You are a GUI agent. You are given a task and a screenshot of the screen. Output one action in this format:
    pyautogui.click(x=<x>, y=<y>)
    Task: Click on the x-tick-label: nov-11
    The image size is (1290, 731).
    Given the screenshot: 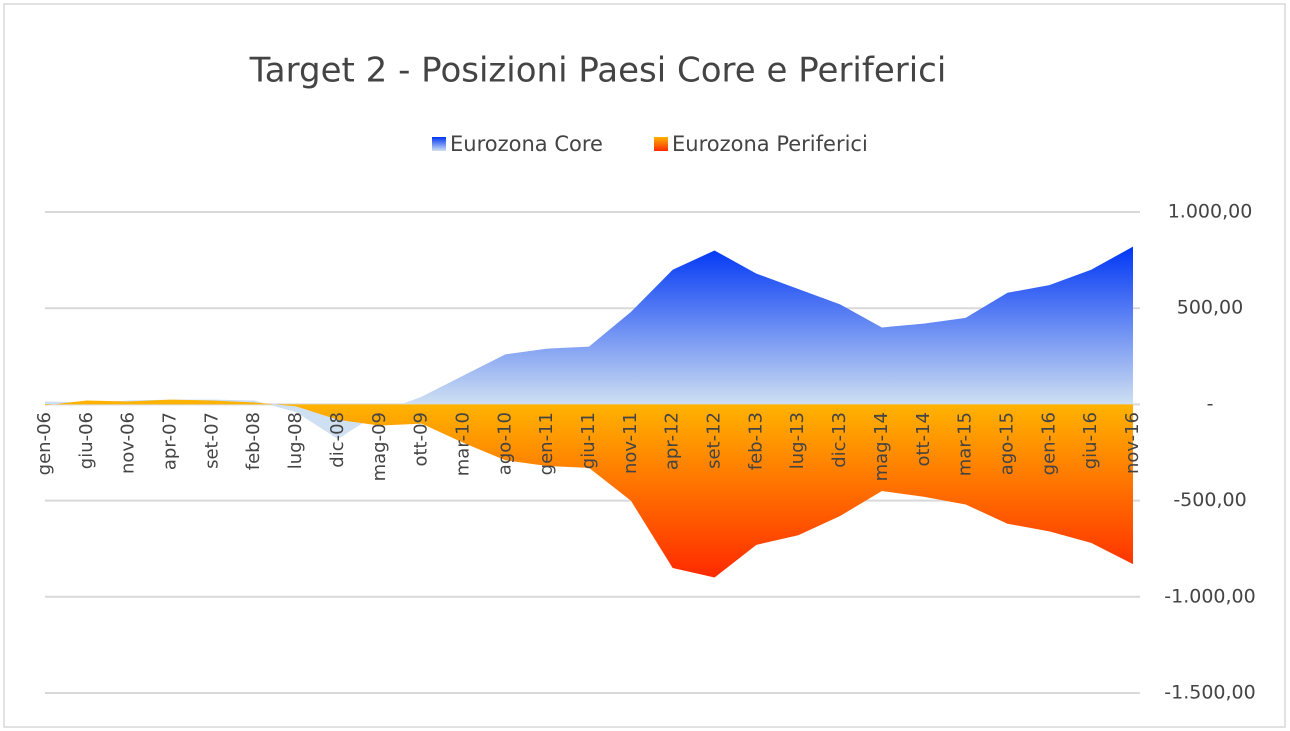 What is the action you would take?
    pyautogui.click(x=630, y=443)
    